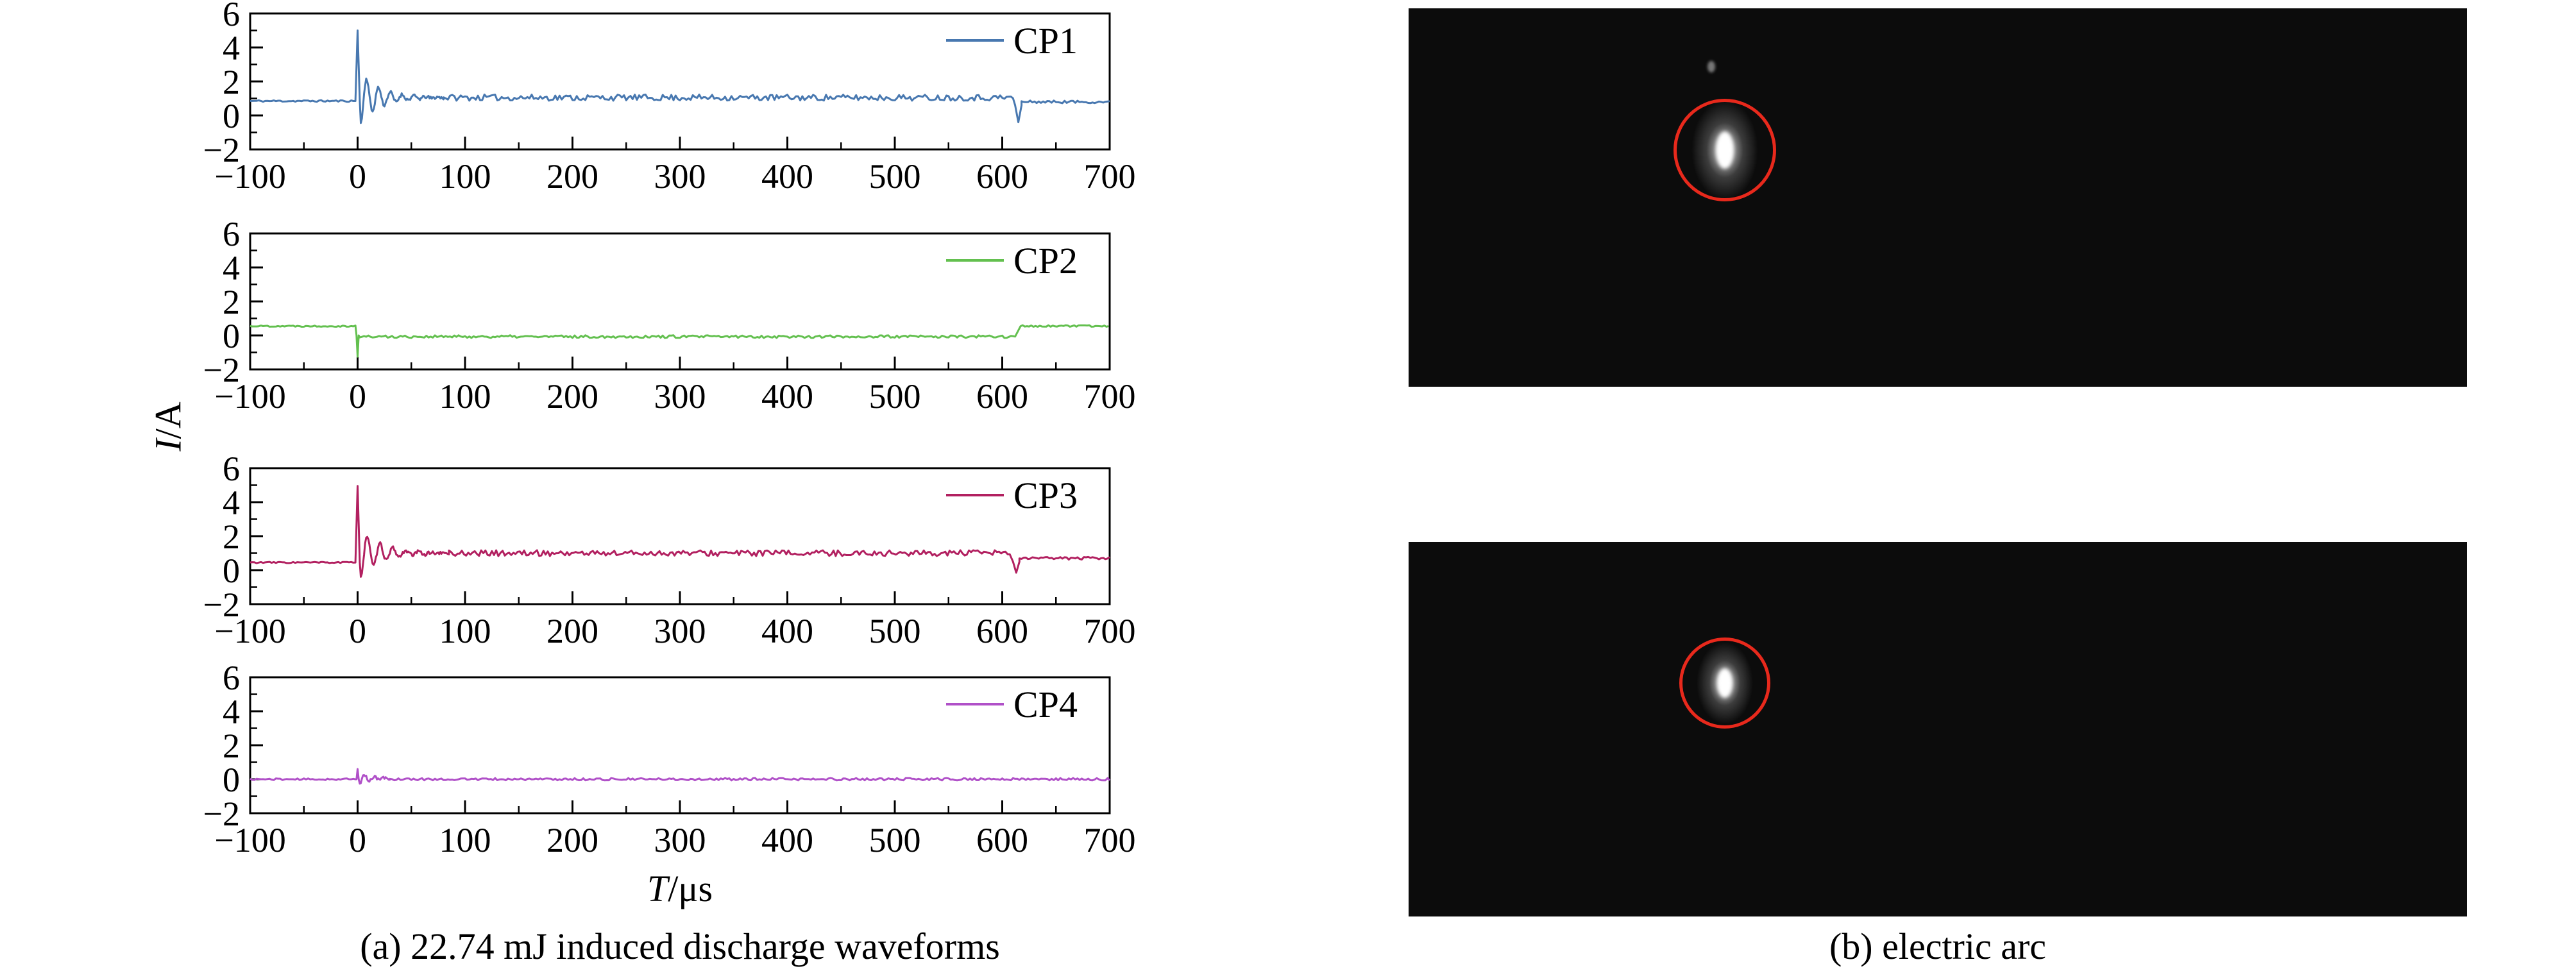  What do you see at coordinates (1045, 495) in the screenshot?
I see `legend-label: CP3` at bounding box center [1045, 495].